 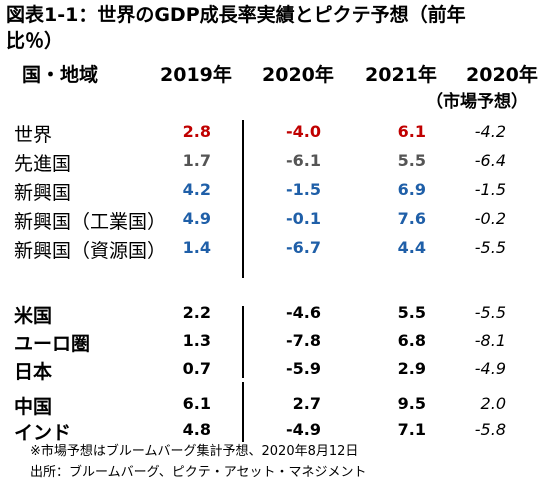 I want to click on cell-v2019: 1.7, so click(x=196, y=160).